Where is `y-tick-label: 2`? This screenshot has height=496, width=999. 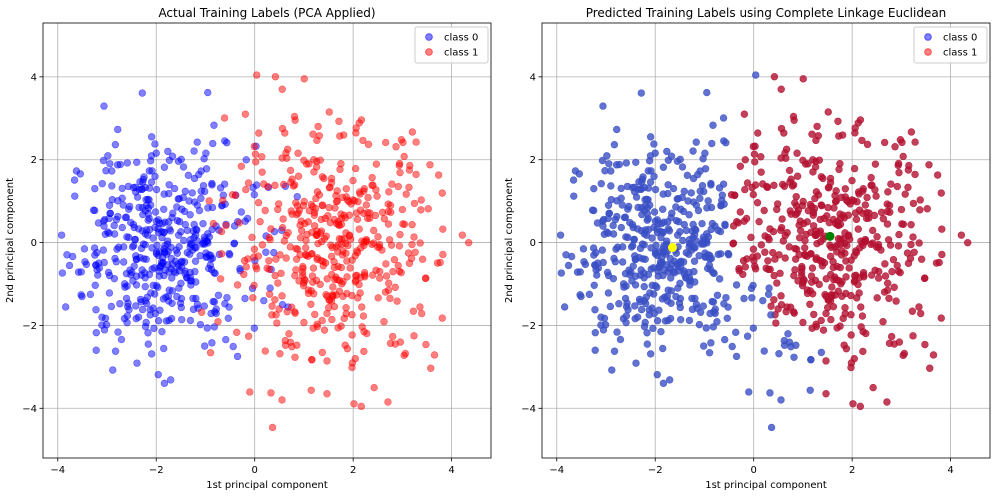 y-tick-label: 2 is located at coordinates (34, 160).